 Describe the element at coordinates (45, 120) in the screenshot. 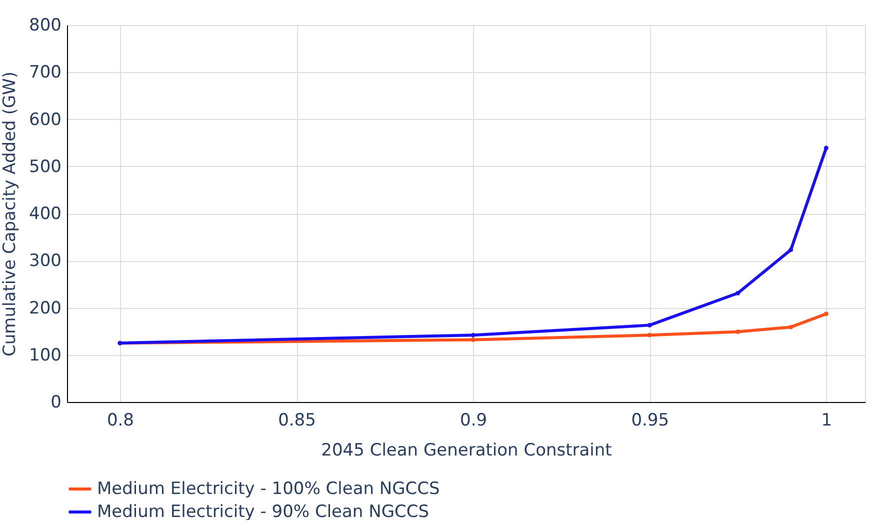

I see `y-tick-label: 600` at that location.